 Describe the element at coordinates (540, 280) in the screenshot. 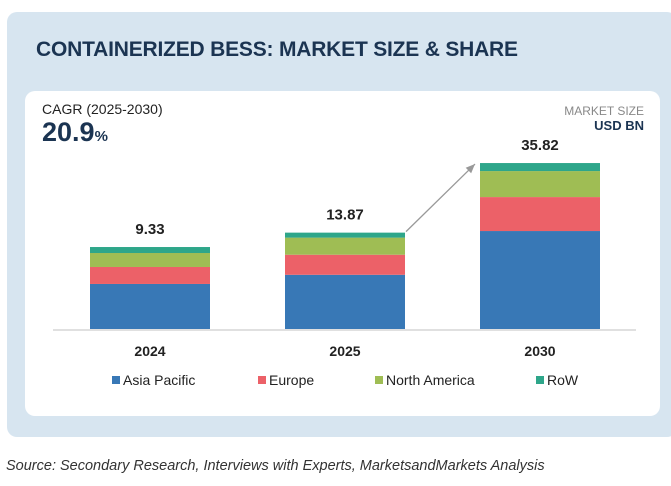

I see `bar-segment-asia-pacific-2030` at that location.